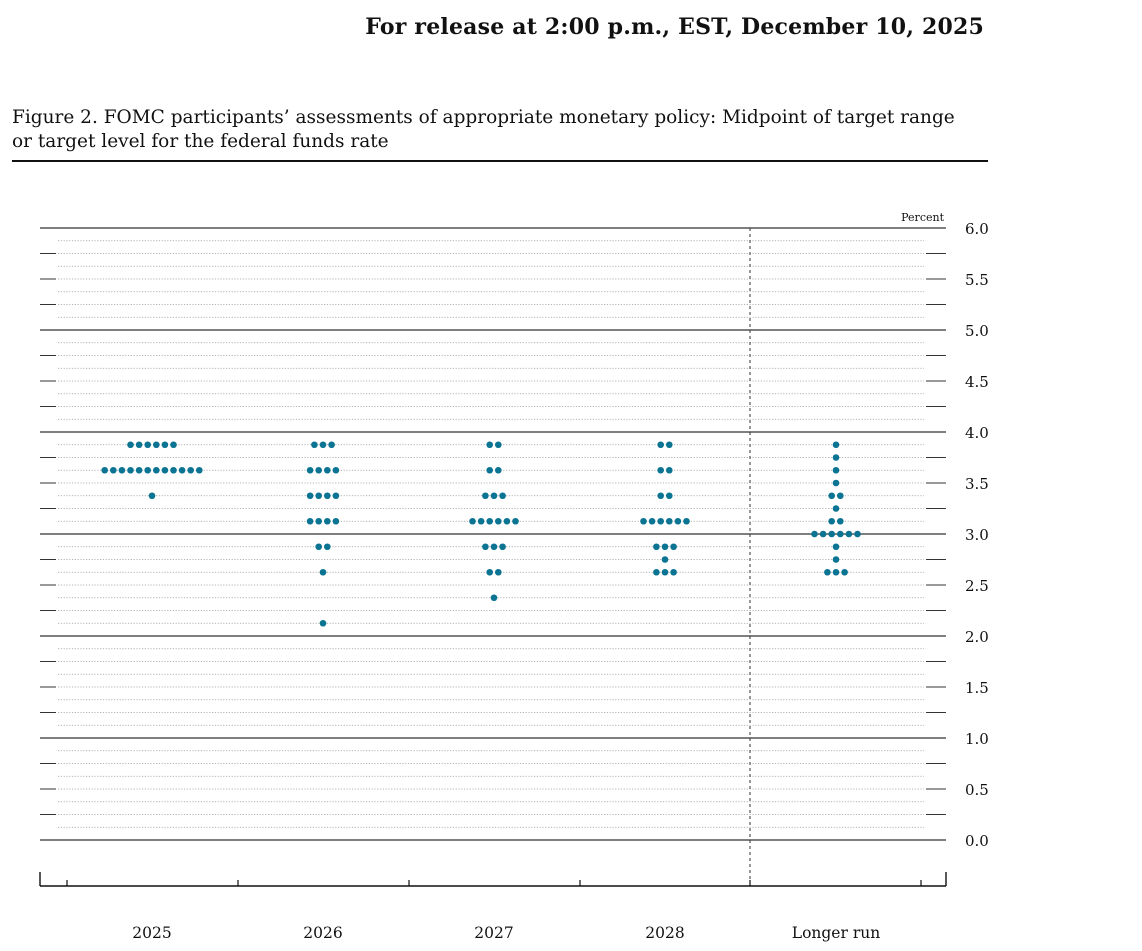  What do you see at coordinates (322, 933) in the screenshot?
I see `x-tick-label: 2026` at bounding box center [322, 933].